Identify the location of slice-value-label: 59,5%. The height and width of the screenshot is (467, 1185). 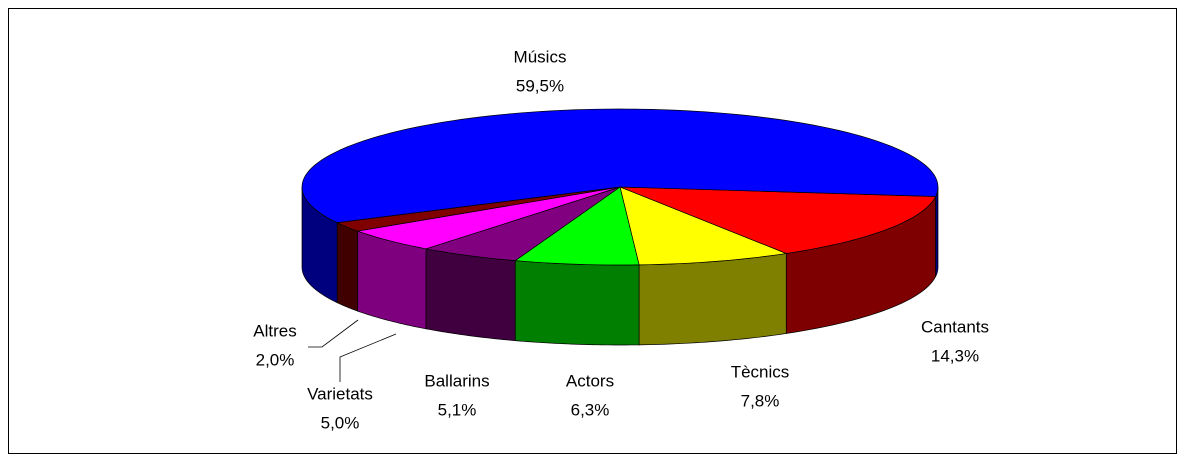
(540, 85).